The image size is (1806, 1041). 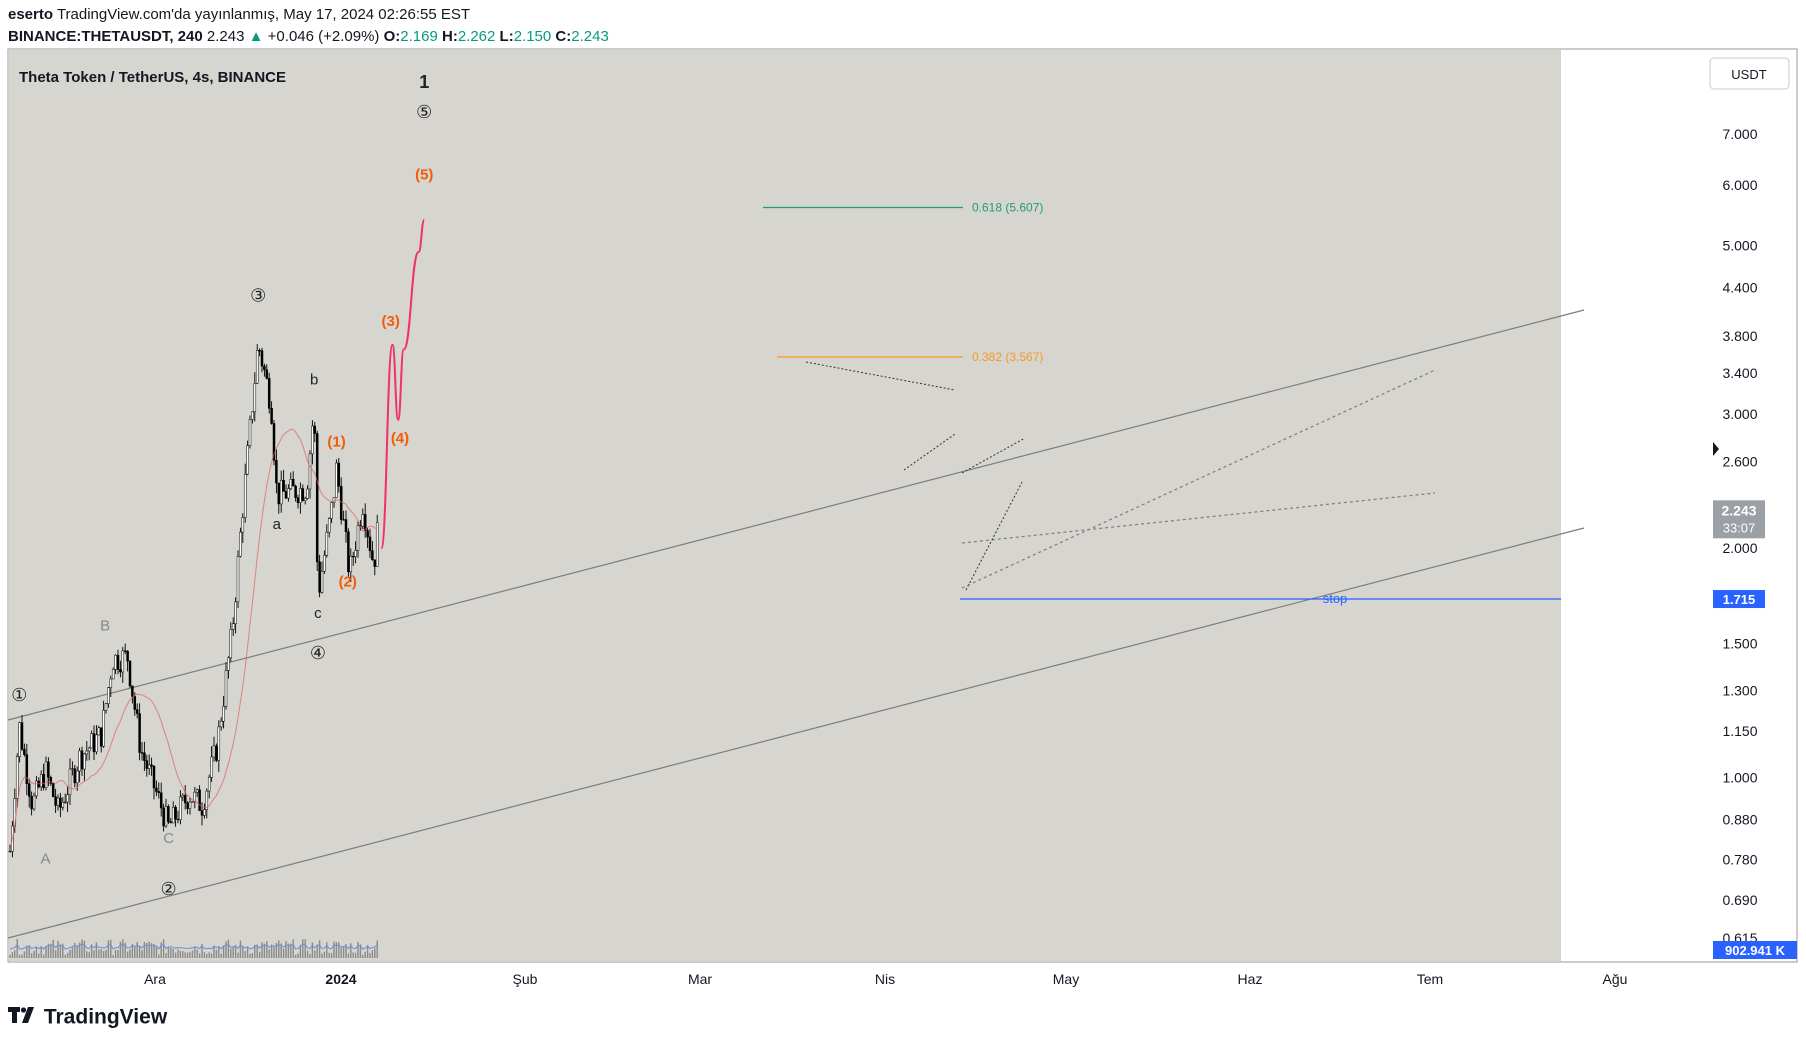 What do you see at coordinates (87, 1017) in the screenshot?
I see `tradingview-logo: TradingView` at bounding box center [87, 1017].